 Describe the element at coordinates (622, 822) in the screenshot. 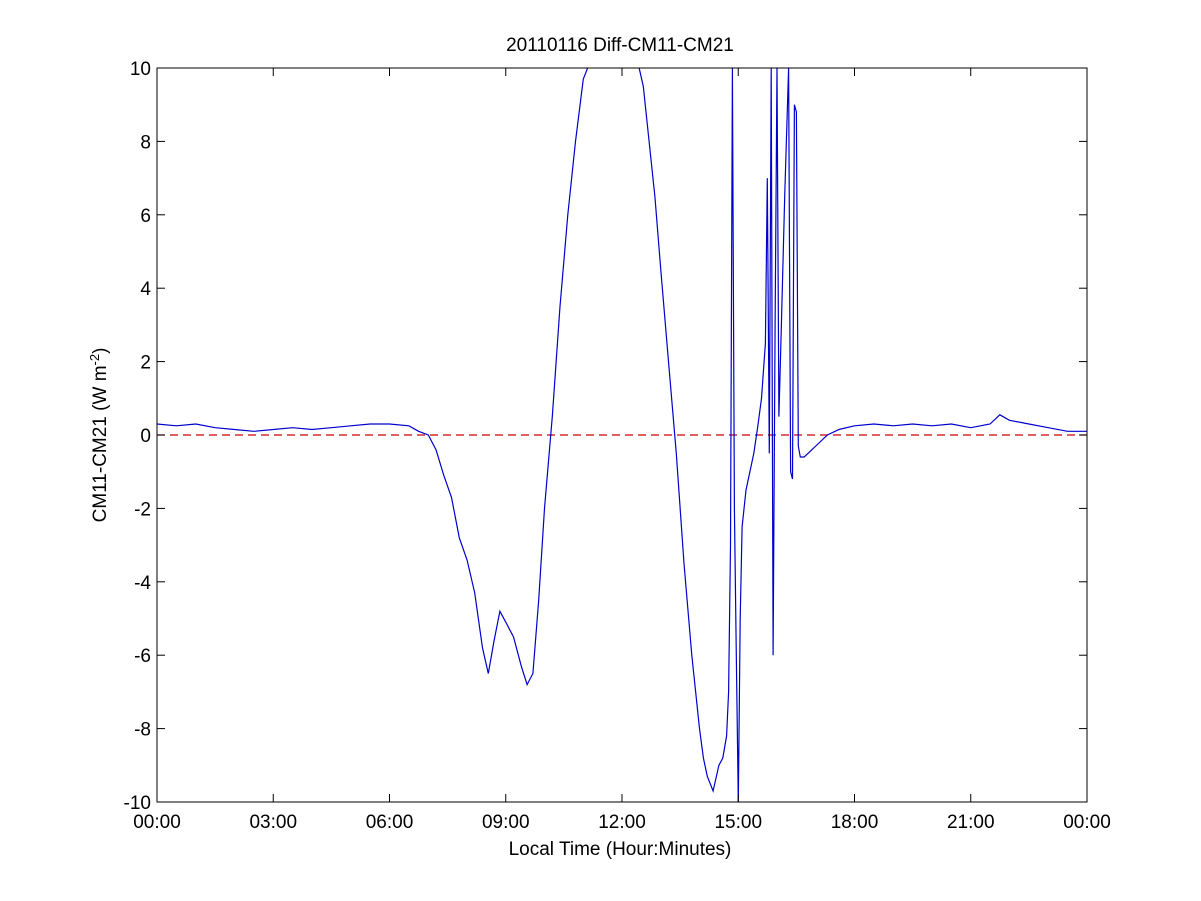

I see `x-tick-label: 12:00` at that location.